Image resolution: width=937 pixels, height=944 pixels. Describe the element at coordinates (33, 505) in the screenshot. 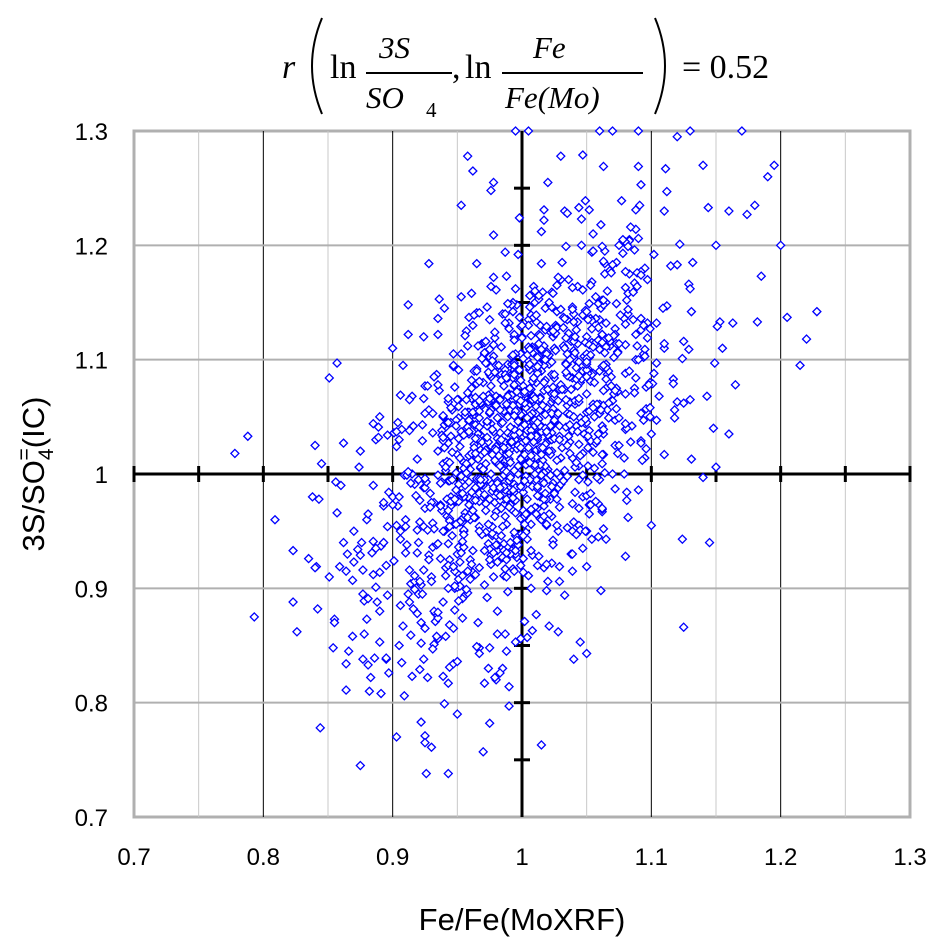

I see `y-axis-title-main: 3S/SO` at that location.